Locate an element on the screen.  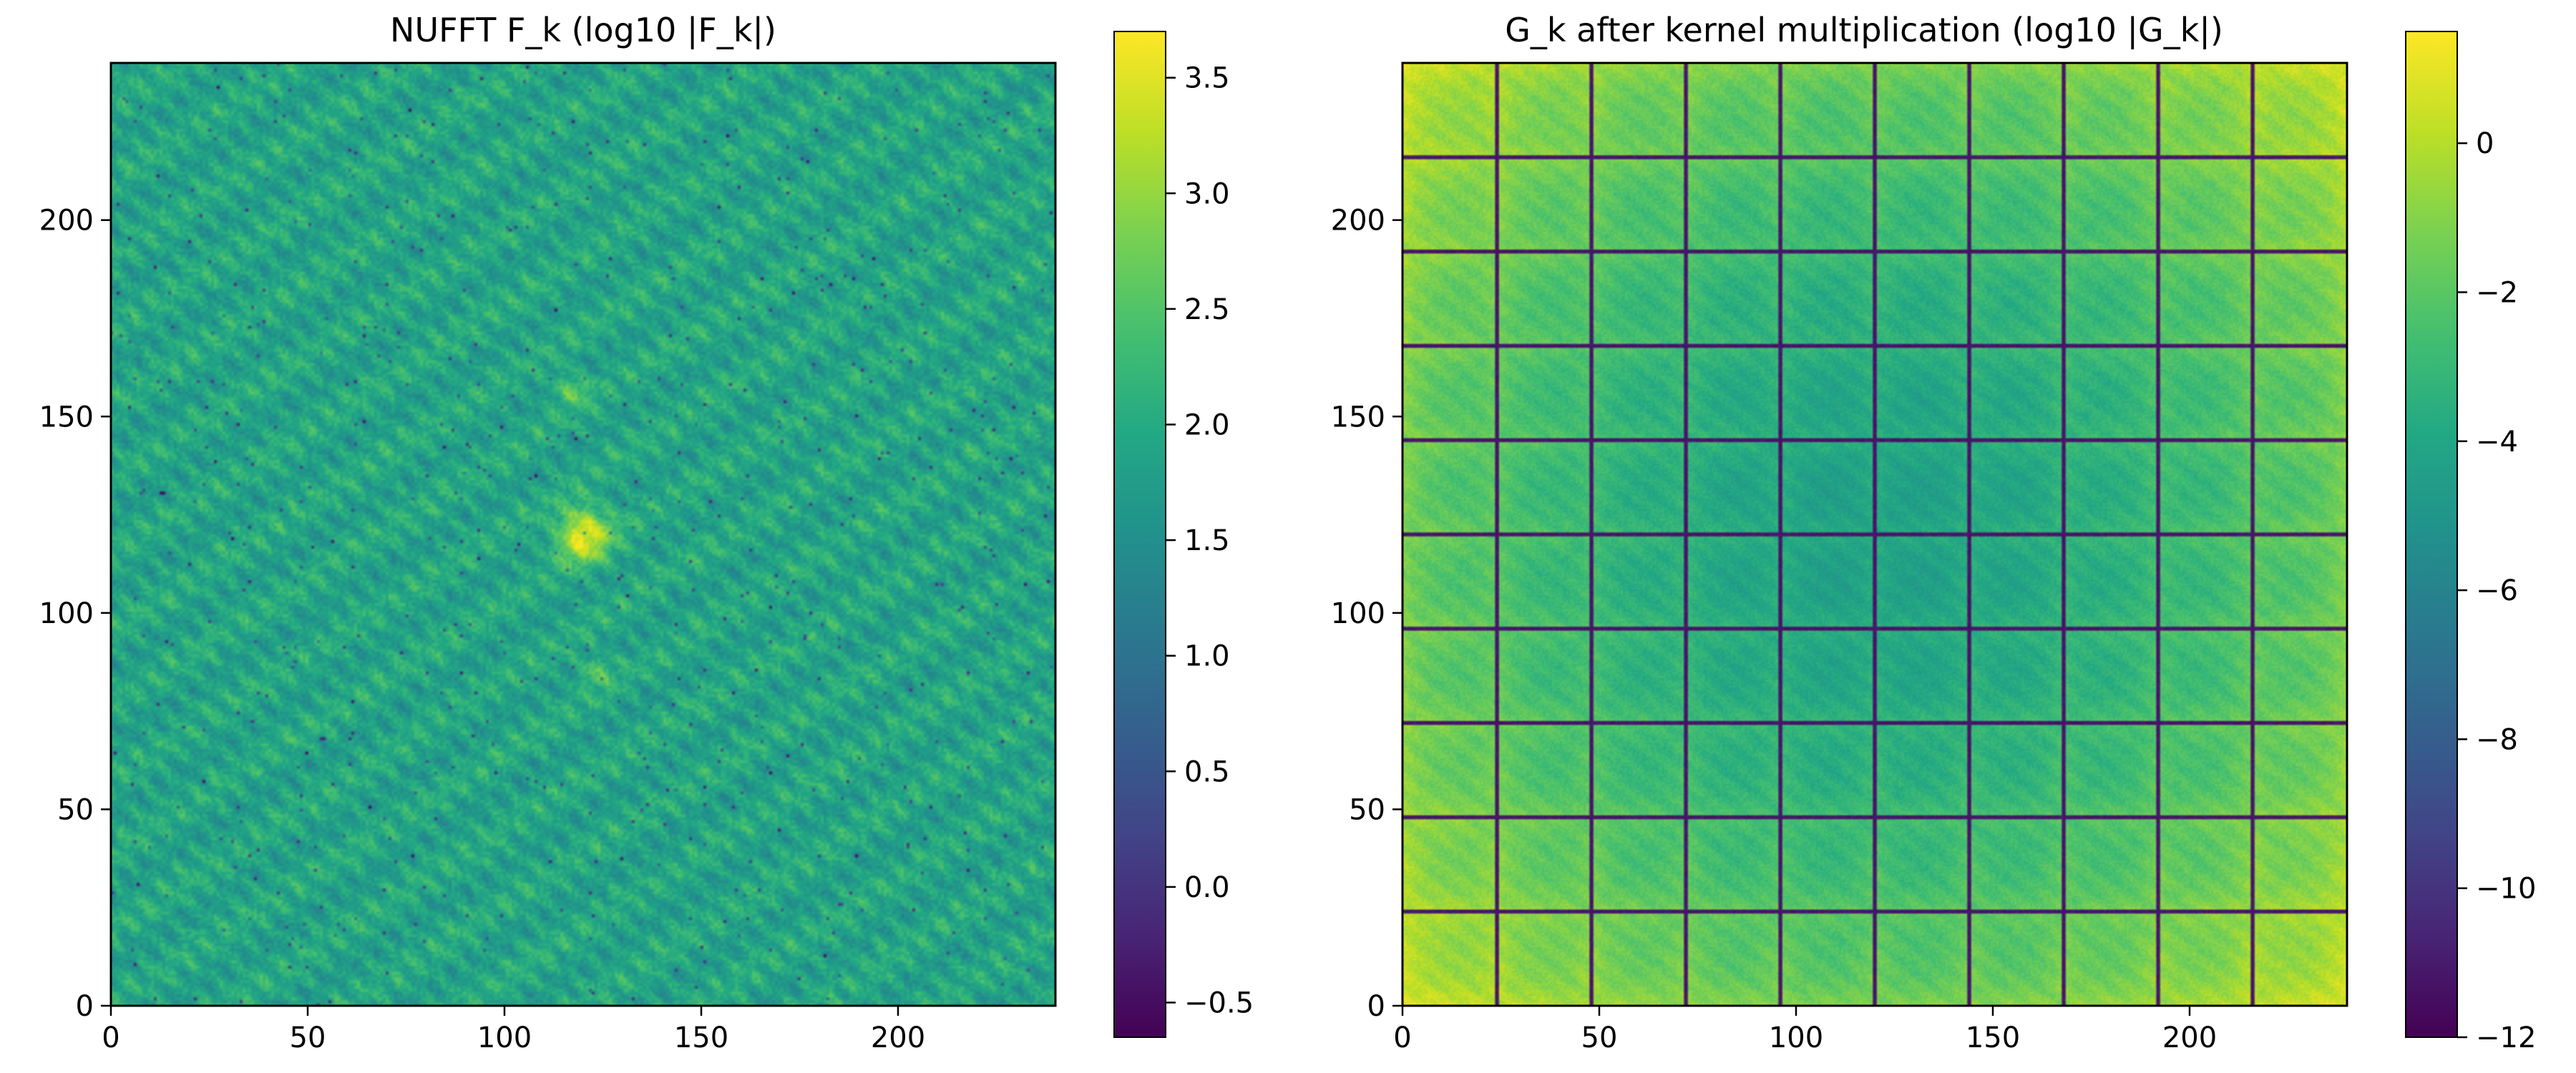
colorbar-ticks: −0.5 0.0 0.5 1.0 1.5 2.0 2.5 3.0 3.5 is located at coordinates (1210, 541).